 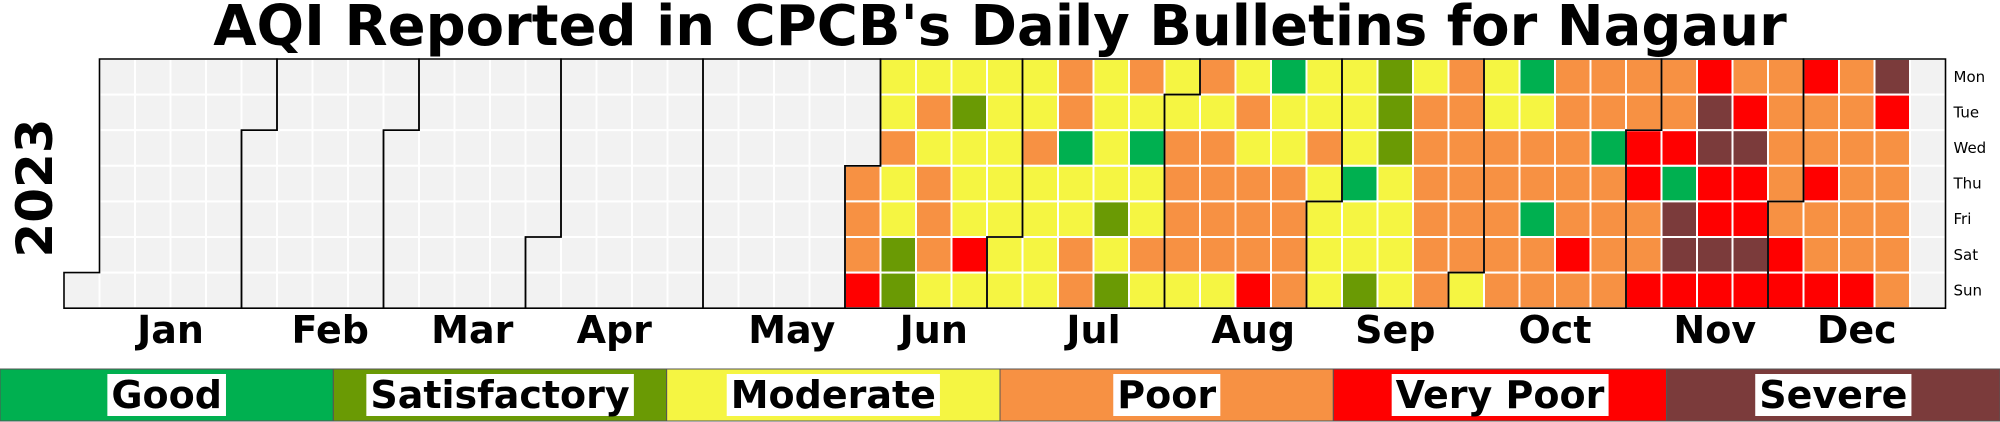 What do you see at coordinates (330, 330) in the screenshot?
I see `month-label: Feb` at bounding box center [330, 330].